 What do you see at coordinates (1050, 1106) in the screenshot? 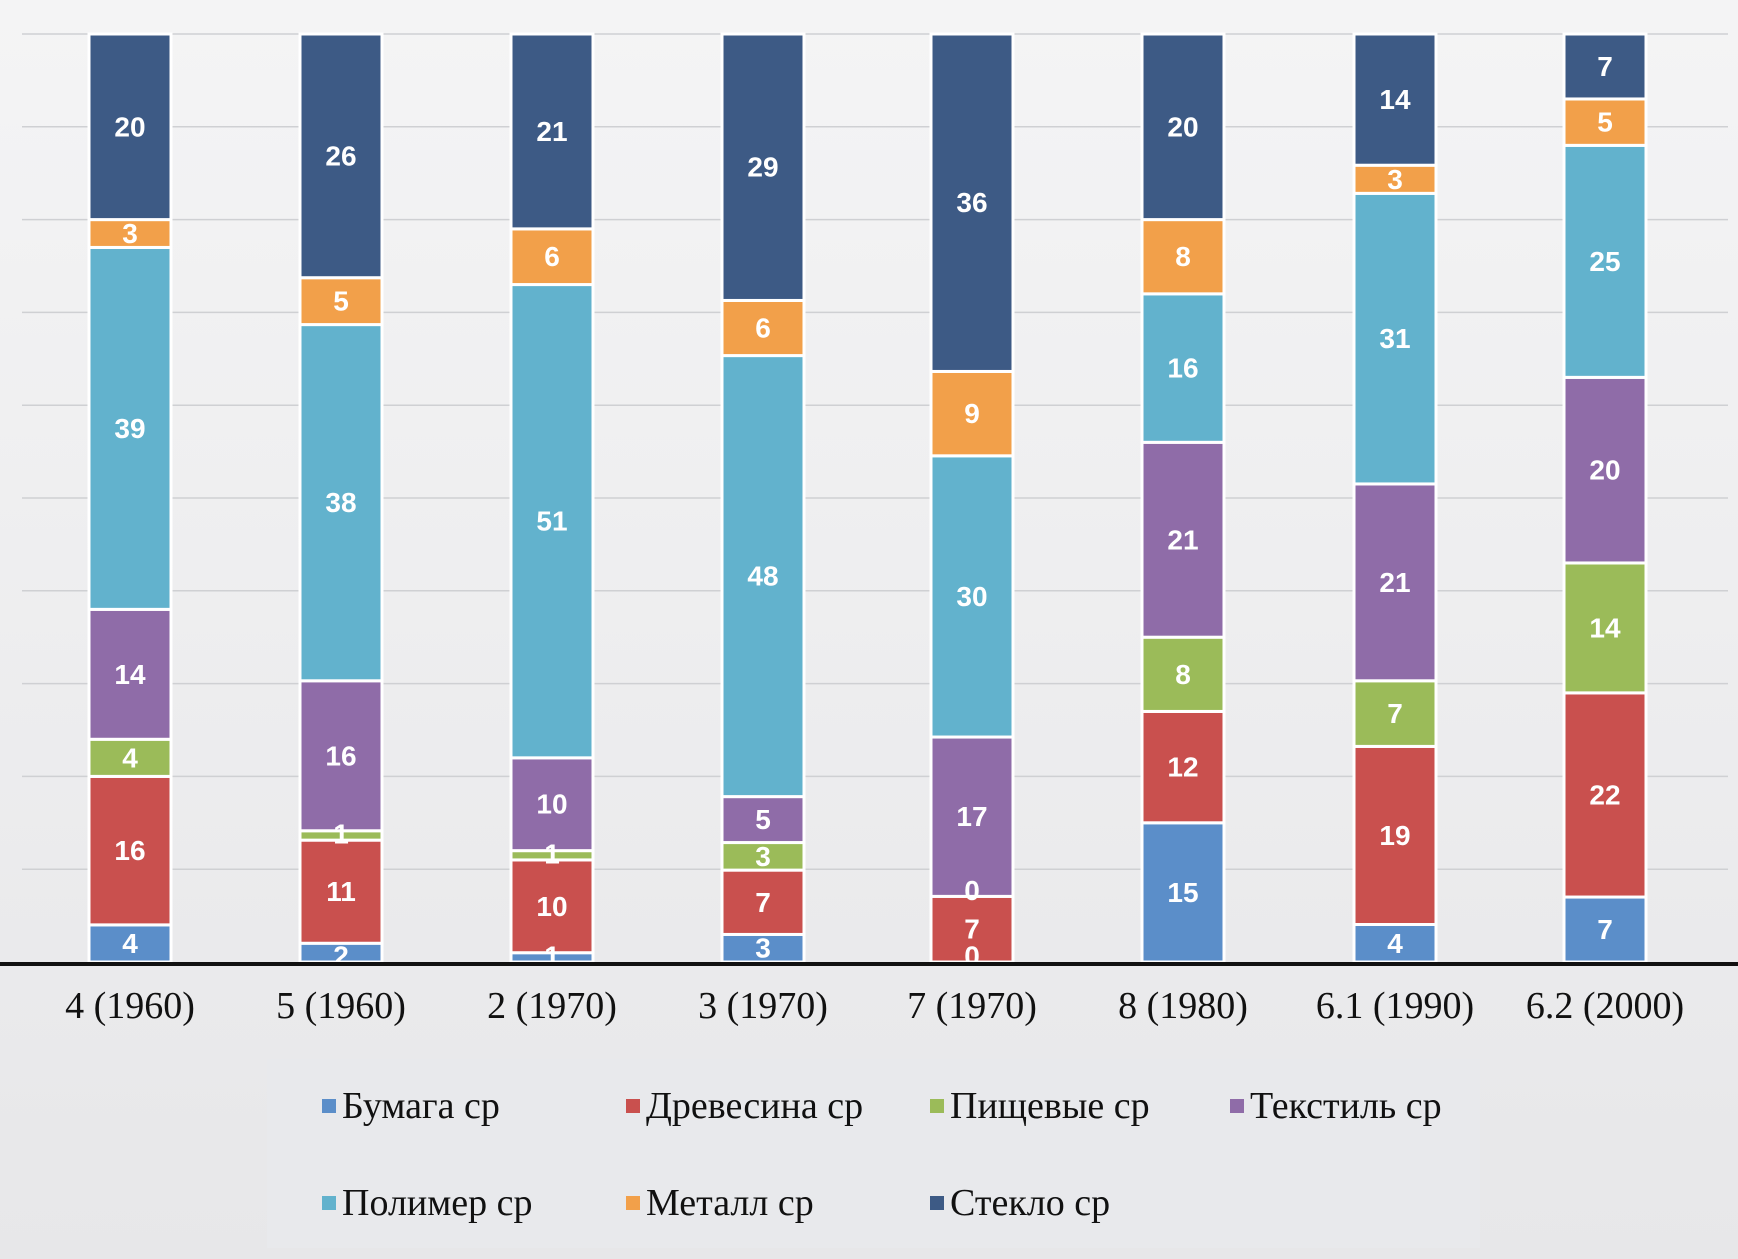
I see `legend-label-2: Пищевые ср` at bounding box center [1050, 1106].